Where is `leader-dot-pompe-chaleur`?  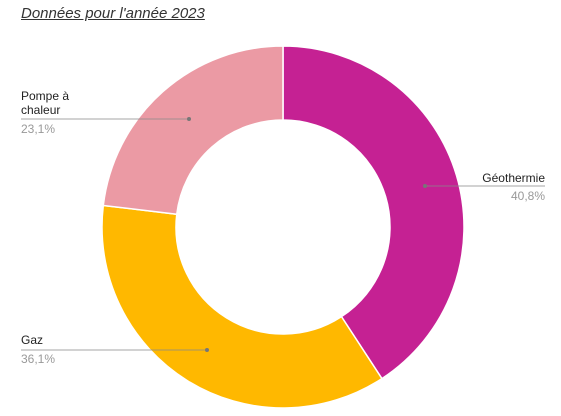 leader-dot-pompe-chaleur is located at coordinates (189, 119).